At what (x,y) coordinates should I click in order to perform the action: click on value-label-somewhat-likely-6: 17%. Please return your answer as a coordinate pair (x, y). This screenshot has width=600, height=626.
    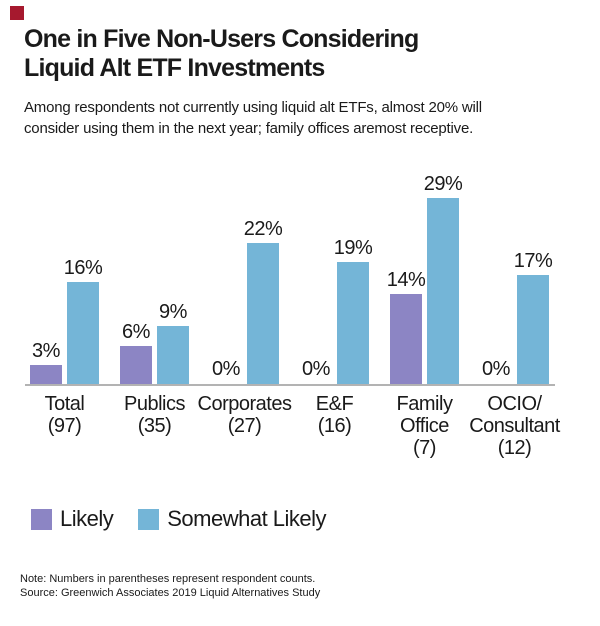
    Looking at the image, I should click on (533, 261).